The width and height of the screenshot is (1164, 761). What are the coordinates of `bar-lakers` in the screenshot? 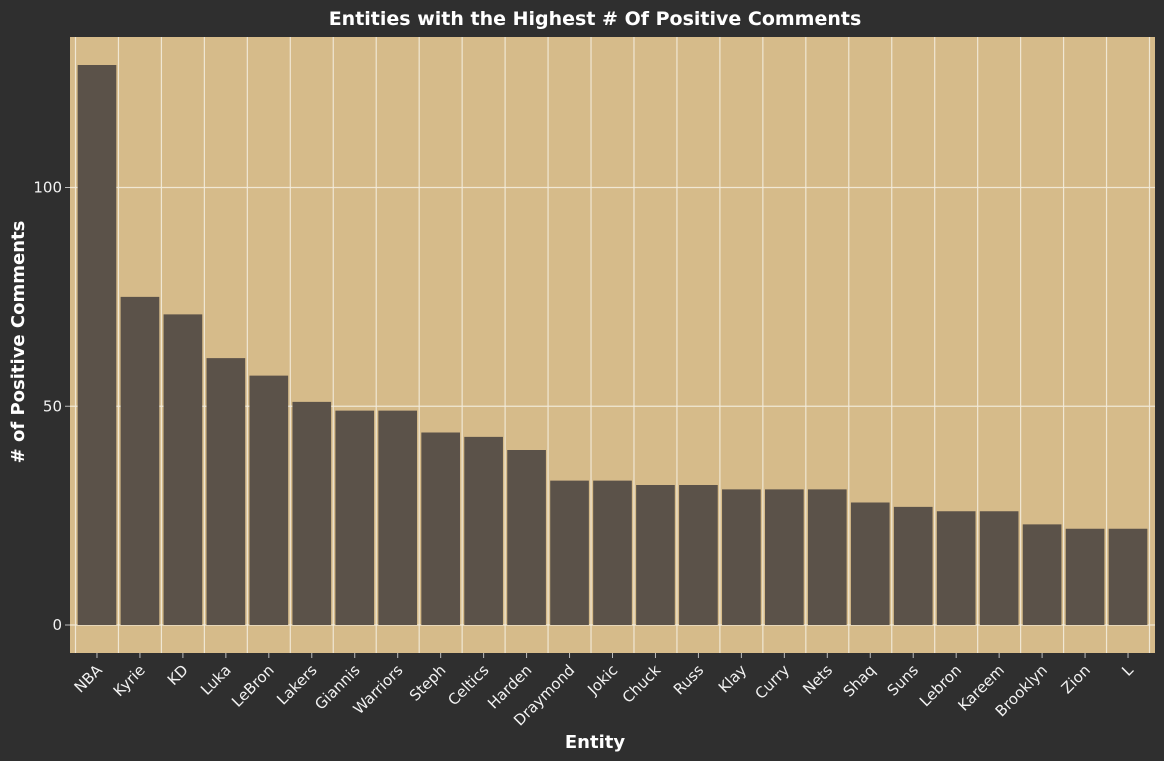 It's located at (312, 513).